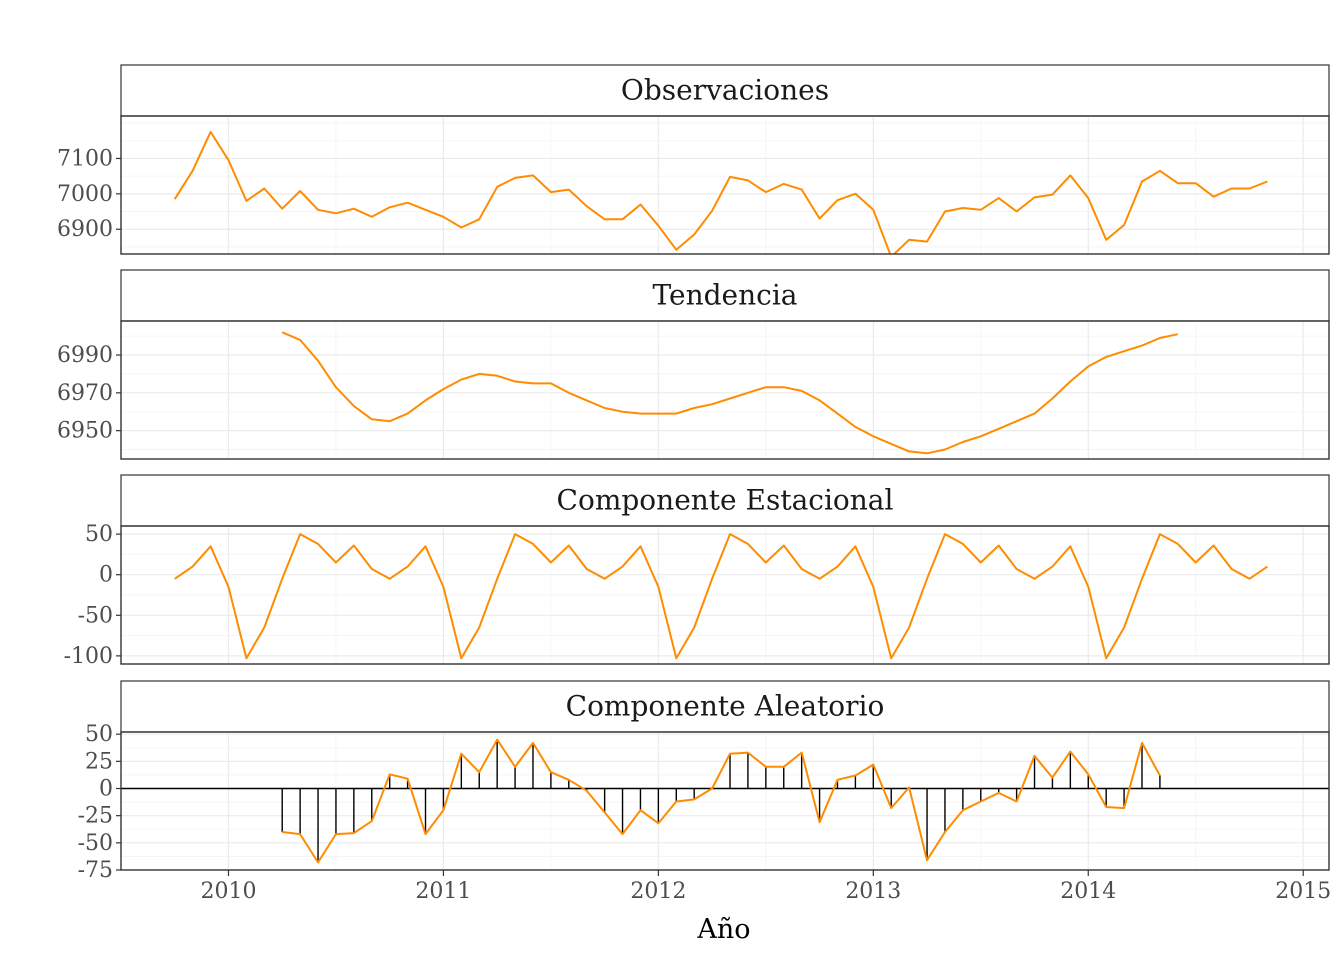  Describe the element at coordinates (99, 761) in the screenshot. I see `y-tick-label: 25` at that location.